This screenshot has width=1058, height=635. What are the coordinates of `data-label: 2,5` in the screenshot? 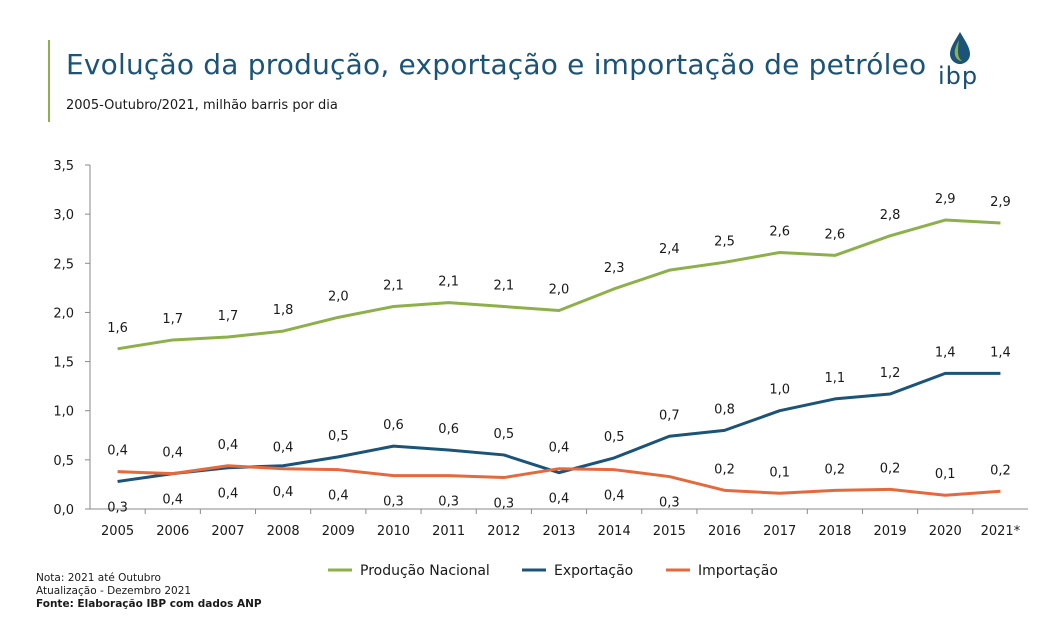 It's located at (724, 241).